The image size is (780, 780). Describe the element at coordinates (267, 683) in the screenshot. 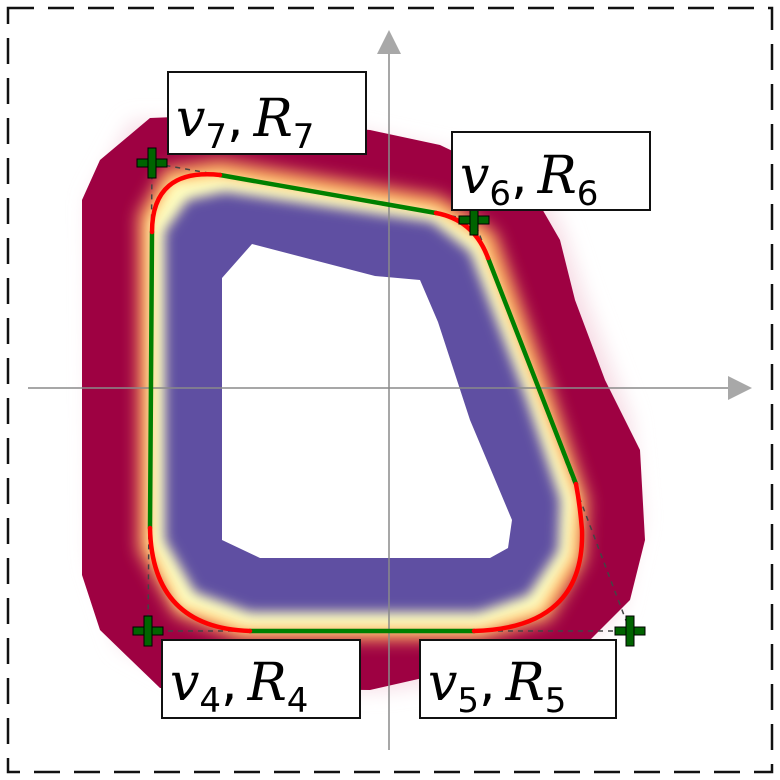

I see `v4-r: R` at that location.